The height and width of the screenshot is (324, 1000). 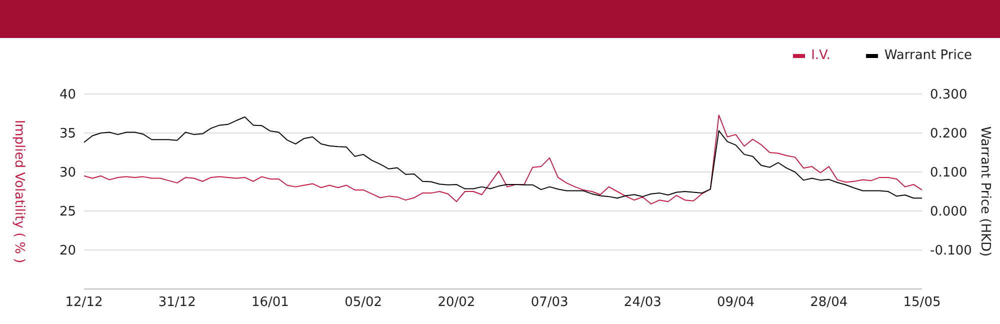 What do you see at coordinates (643, 302) in the screenshot?
I see `x-tick-label: 24/03` at bounding box center [643, 302].